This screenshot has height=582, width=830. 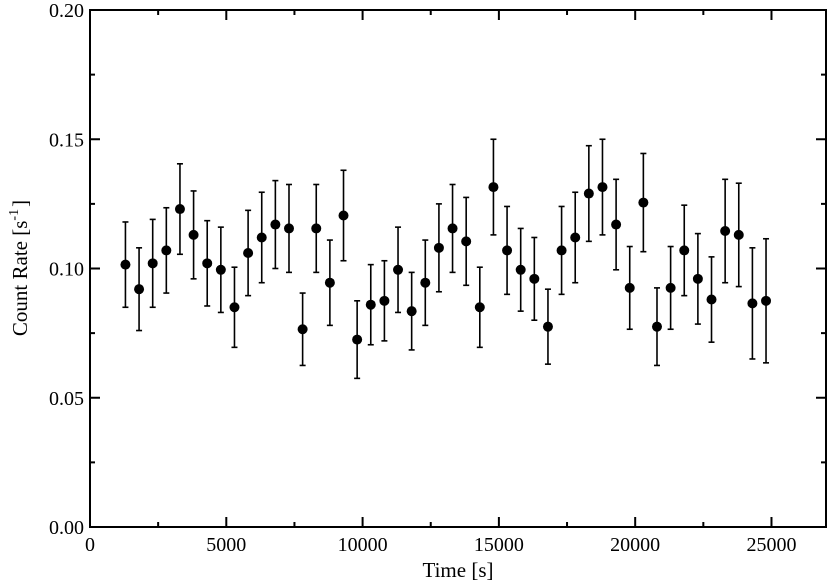 I want to click on y-axis-title-exponent: -1, so click(x=14, y=215).